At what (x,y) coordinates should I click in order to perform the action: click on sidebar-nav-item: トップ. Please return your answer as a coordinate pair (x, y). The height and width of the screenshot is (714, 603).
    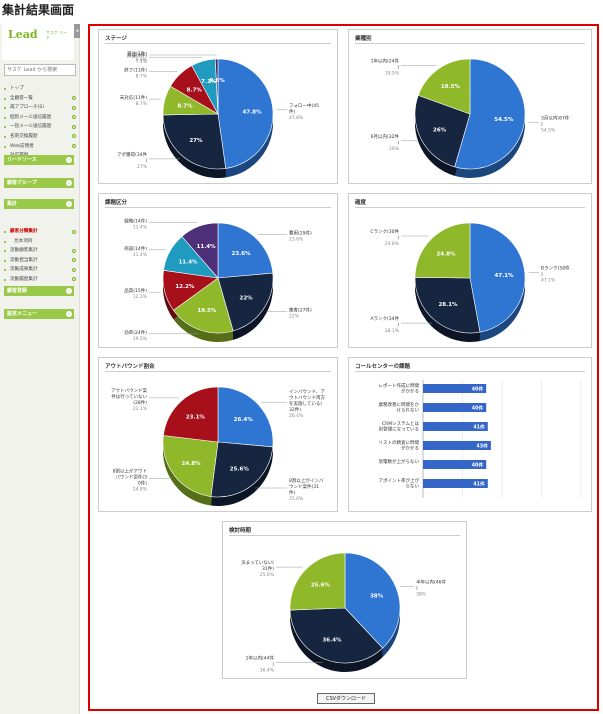
    Looking at the image, I should click on (40, 89).